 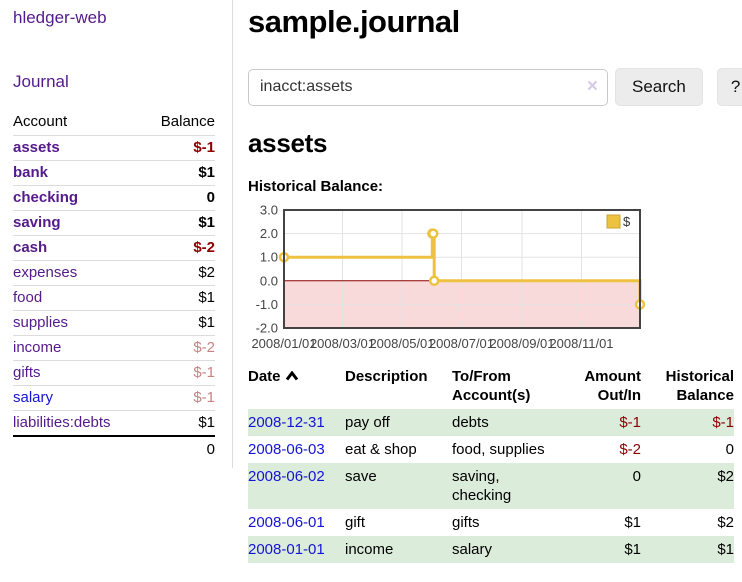 I want to click on page-title: sample.journal, so click(x=354, y=21).